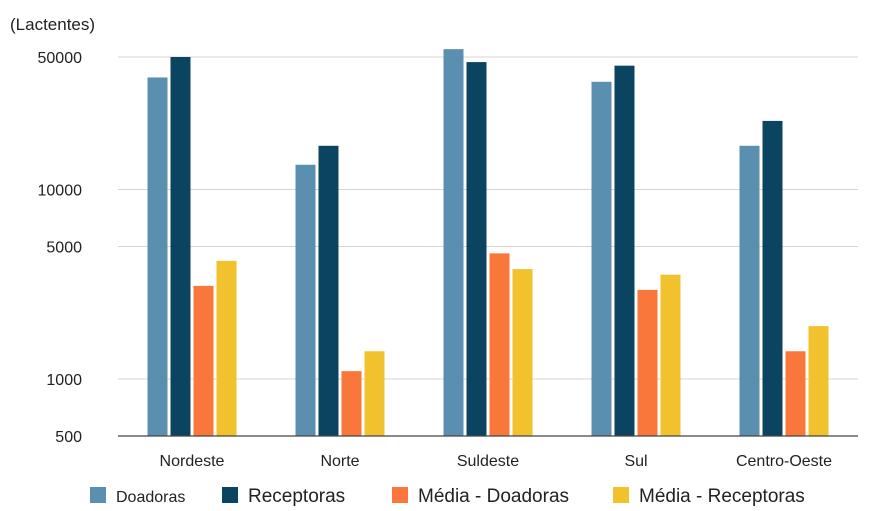  I want to click on y-tick-label: 500, so click(68, 437).